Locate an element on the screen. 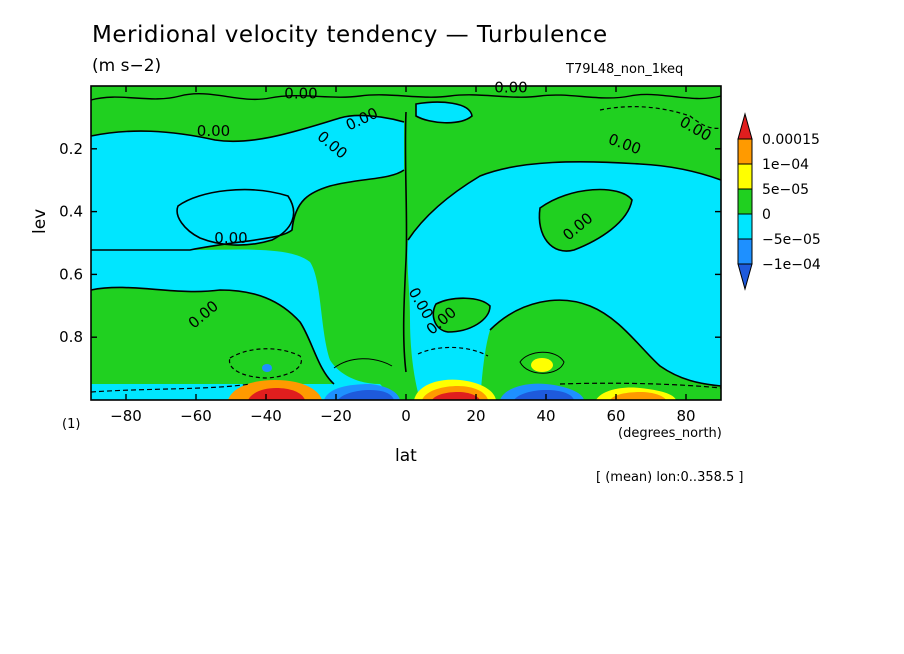 The width and height of the screenshot is (904, 654). nh-midlevel-green-blob is located at coordinates (585, 220).